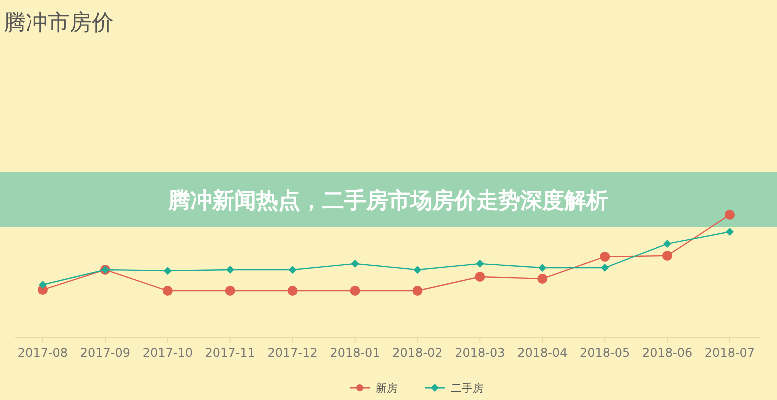 The image size is (777, 400). I want to click on x-tick-label: 2017-12, so click(293, 353).